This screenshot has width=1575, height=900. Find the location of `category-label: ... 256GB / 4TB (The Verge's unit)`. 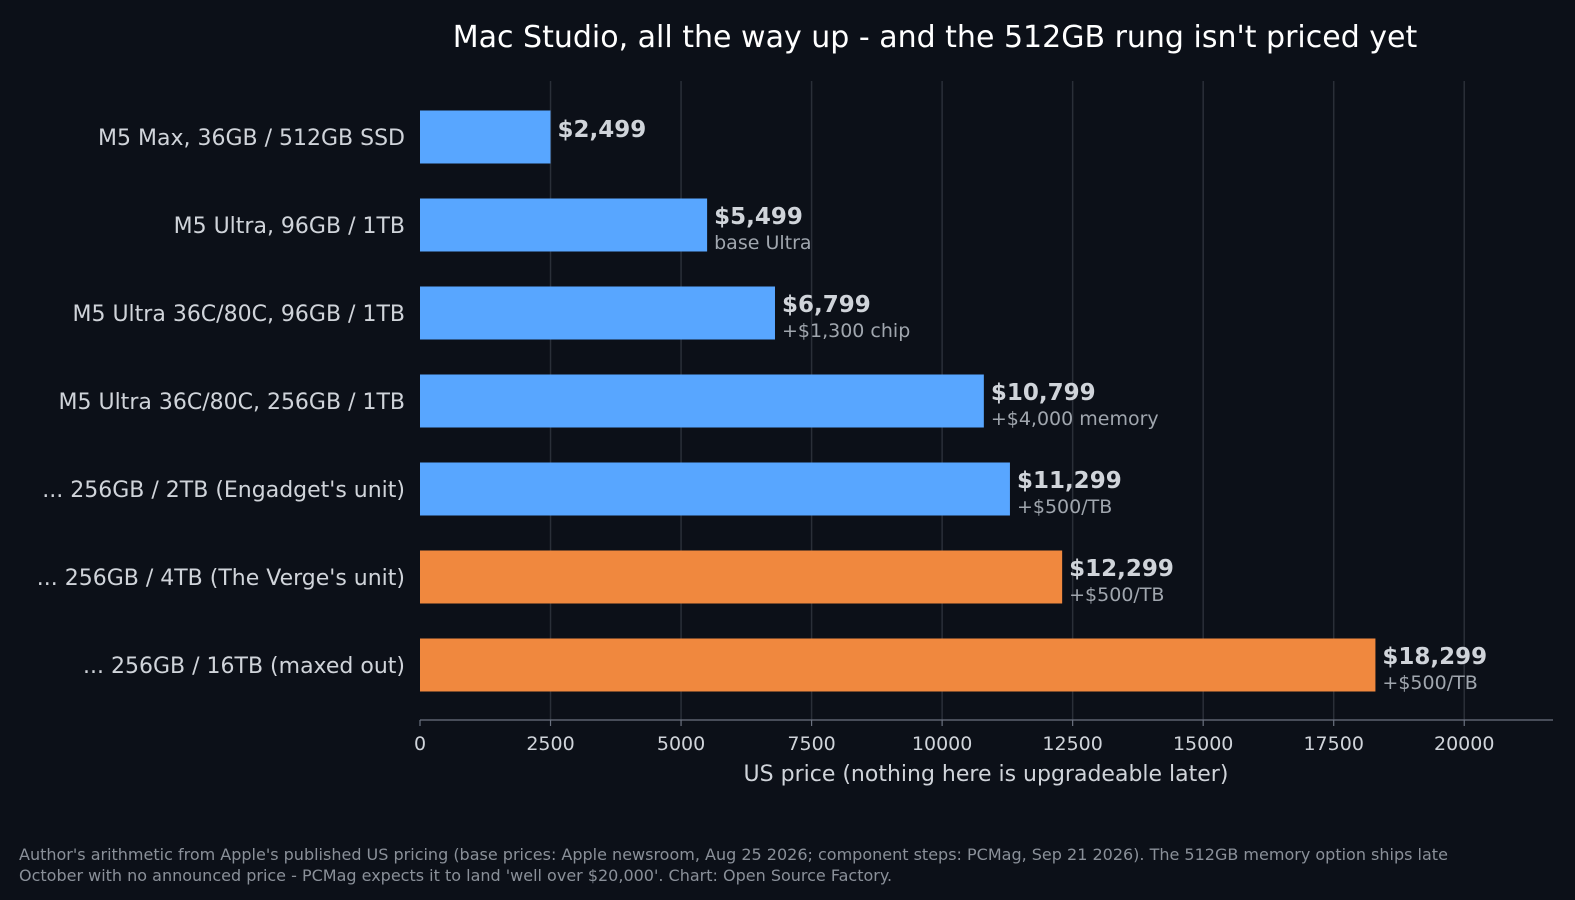

category-label: ... 256GB / 4TB (The Verge's unit) is located at coordinates (221, 578).